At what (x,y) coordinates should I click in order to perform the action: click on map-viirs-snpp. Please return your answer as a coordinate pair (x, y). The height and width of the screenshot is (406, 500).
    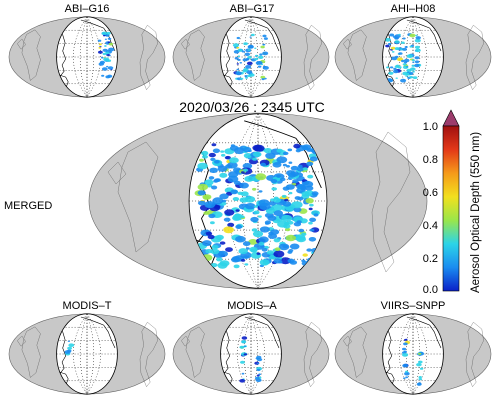
    Looking at the image, I should click on (413, 354).